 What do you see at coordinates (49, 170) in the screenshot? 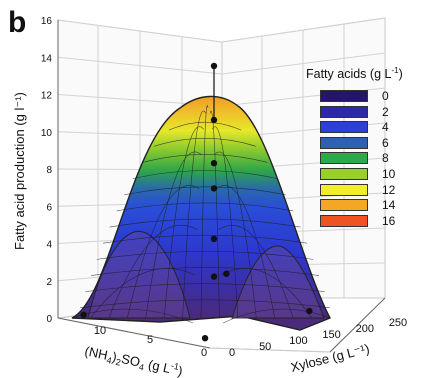
I see `z-tick-label: 8` at bounding box center [49, 170].